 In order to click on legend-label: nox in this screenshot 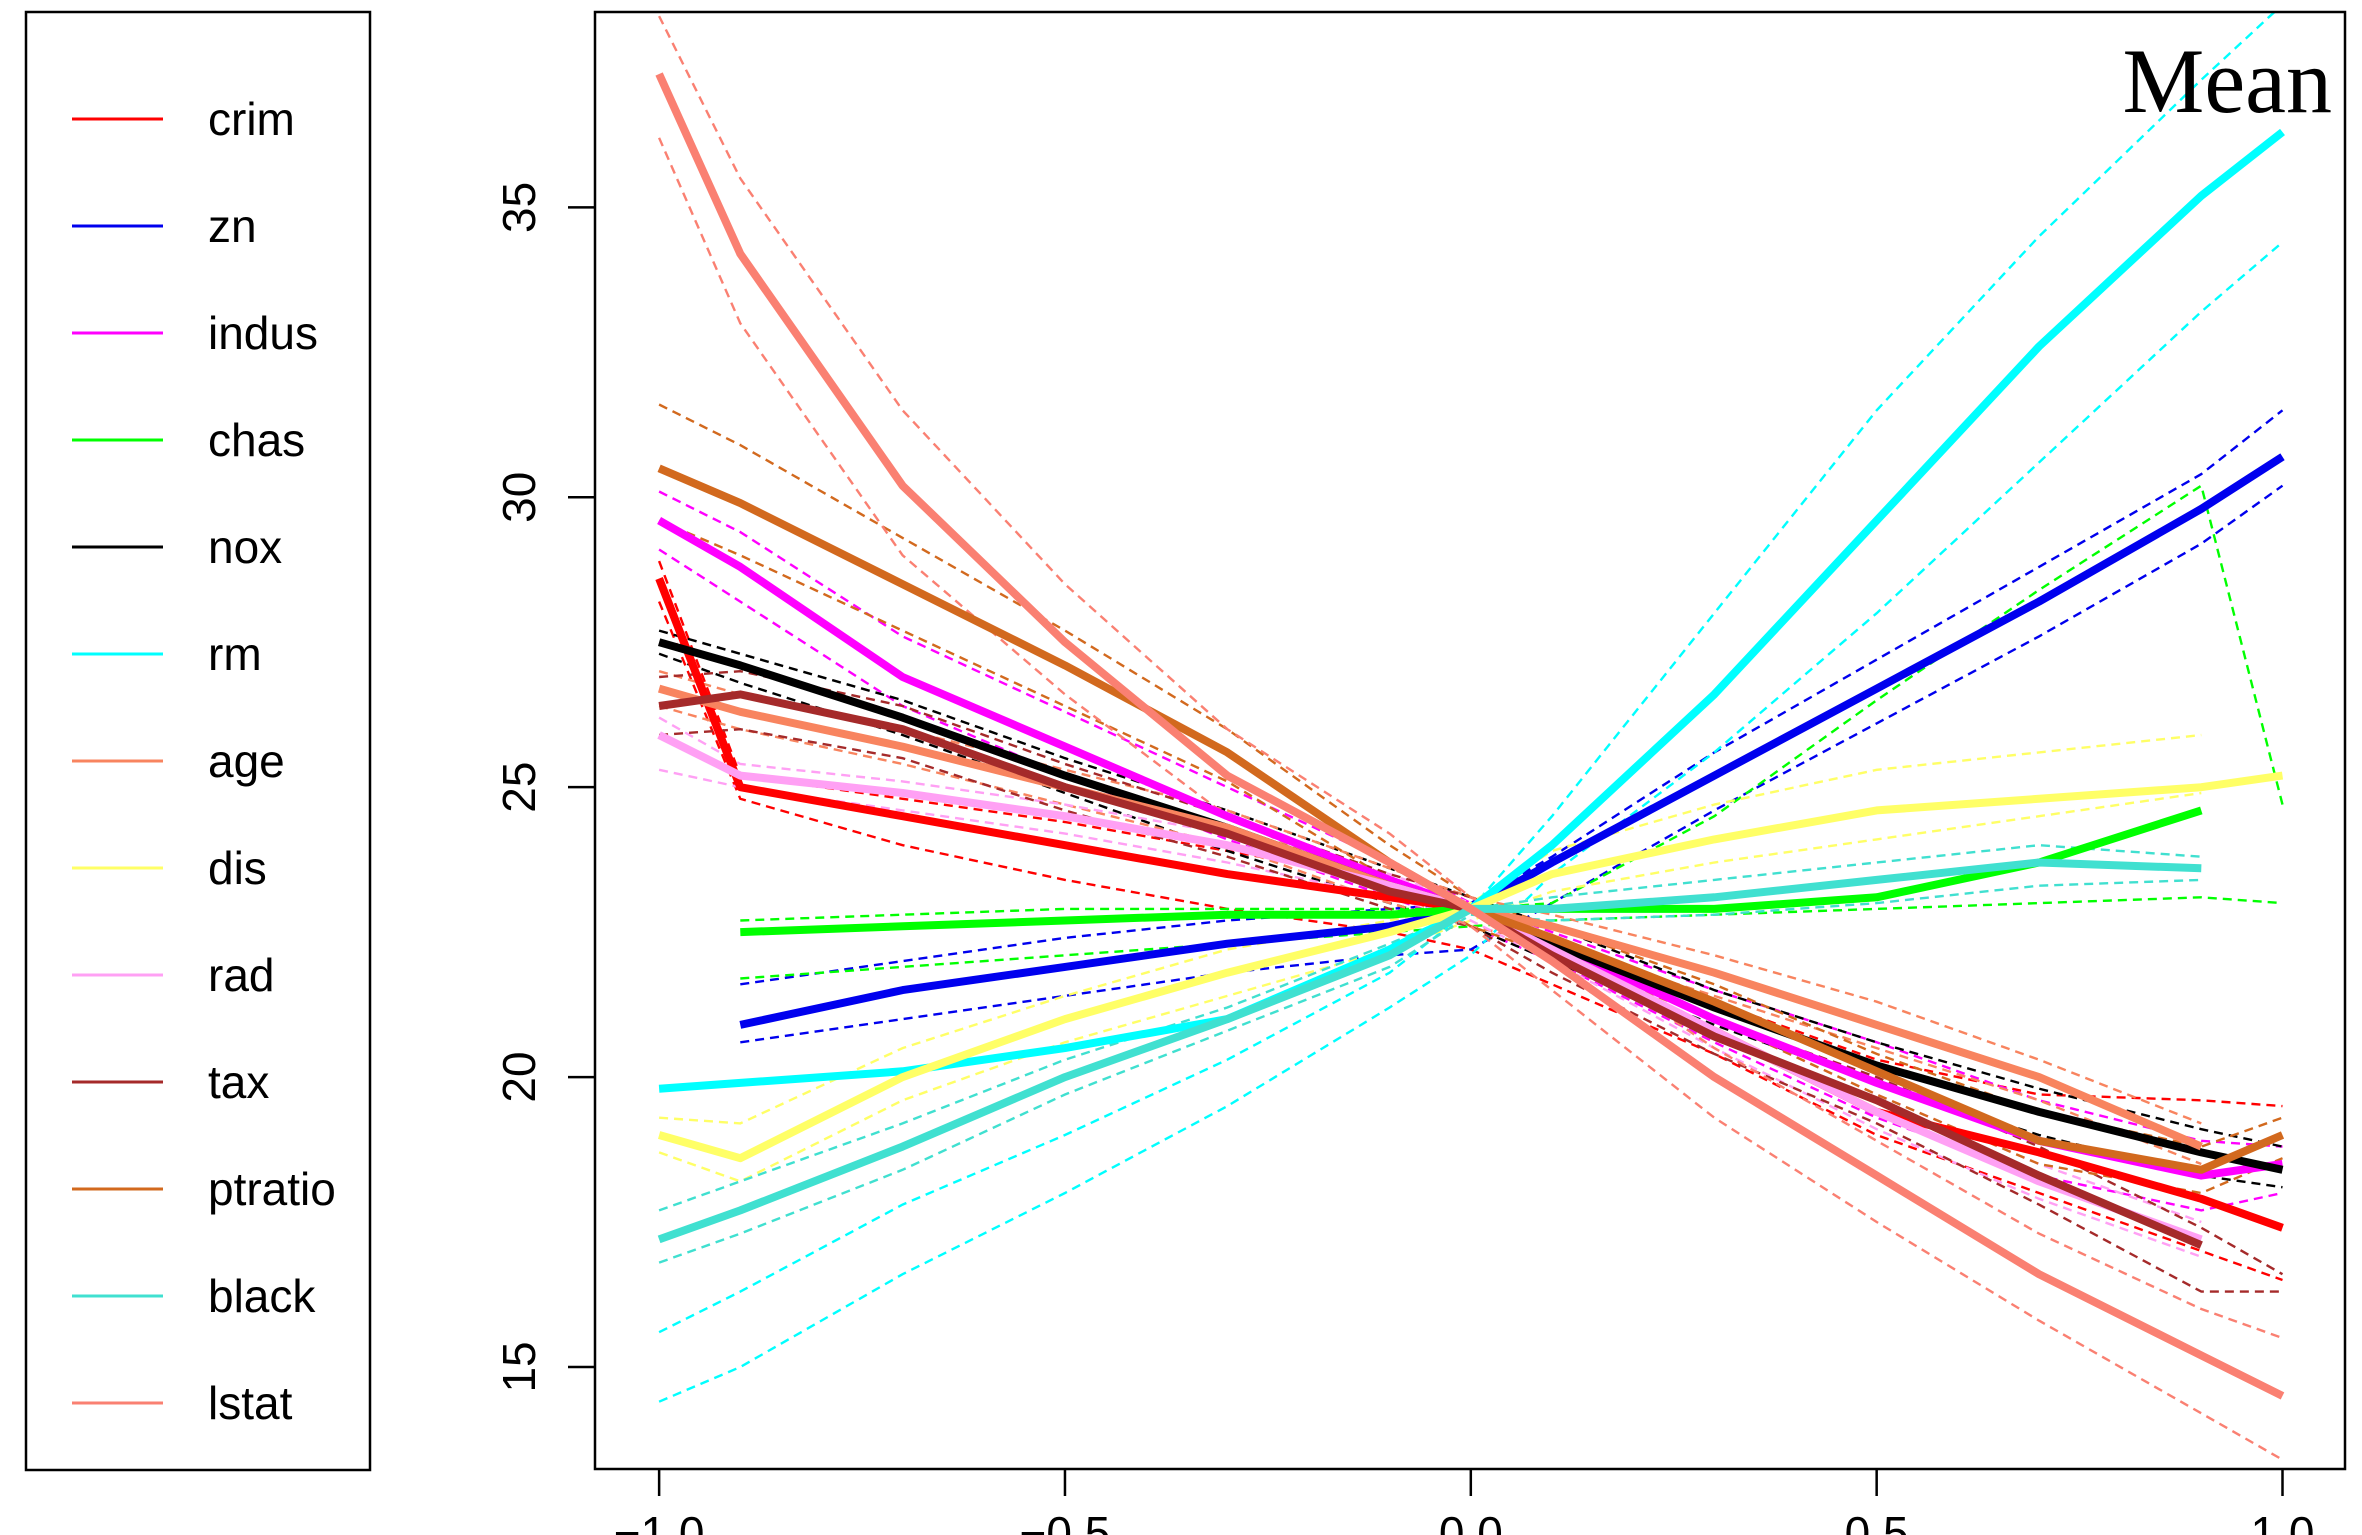, I will do `click(245, 547)`.